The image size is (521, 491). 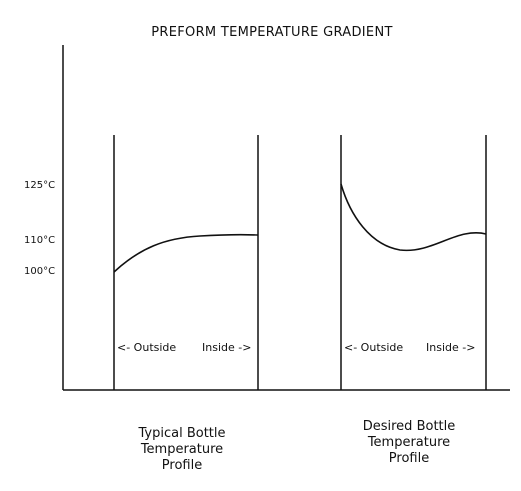 What do you see at coordinates (182, 465) in the screenshot?
I see `typical-caption-line-3: Profile` at bounding box center [182, 465].